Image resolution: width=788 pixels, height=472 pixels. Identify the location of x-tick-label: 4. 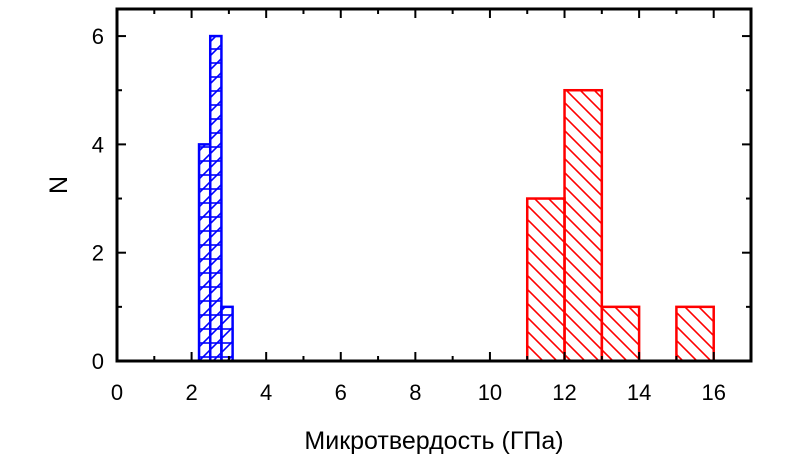
(266, 392).